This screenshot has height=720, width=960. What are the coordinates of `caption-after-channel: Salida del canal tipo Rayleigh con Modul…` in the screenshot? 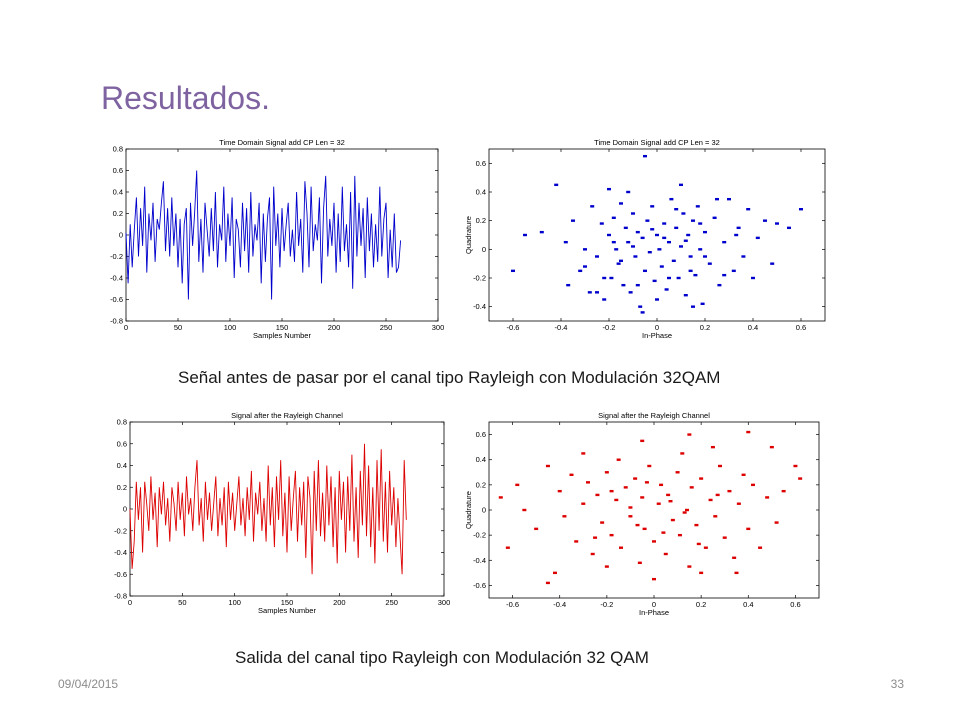 It's located at (442, 657).